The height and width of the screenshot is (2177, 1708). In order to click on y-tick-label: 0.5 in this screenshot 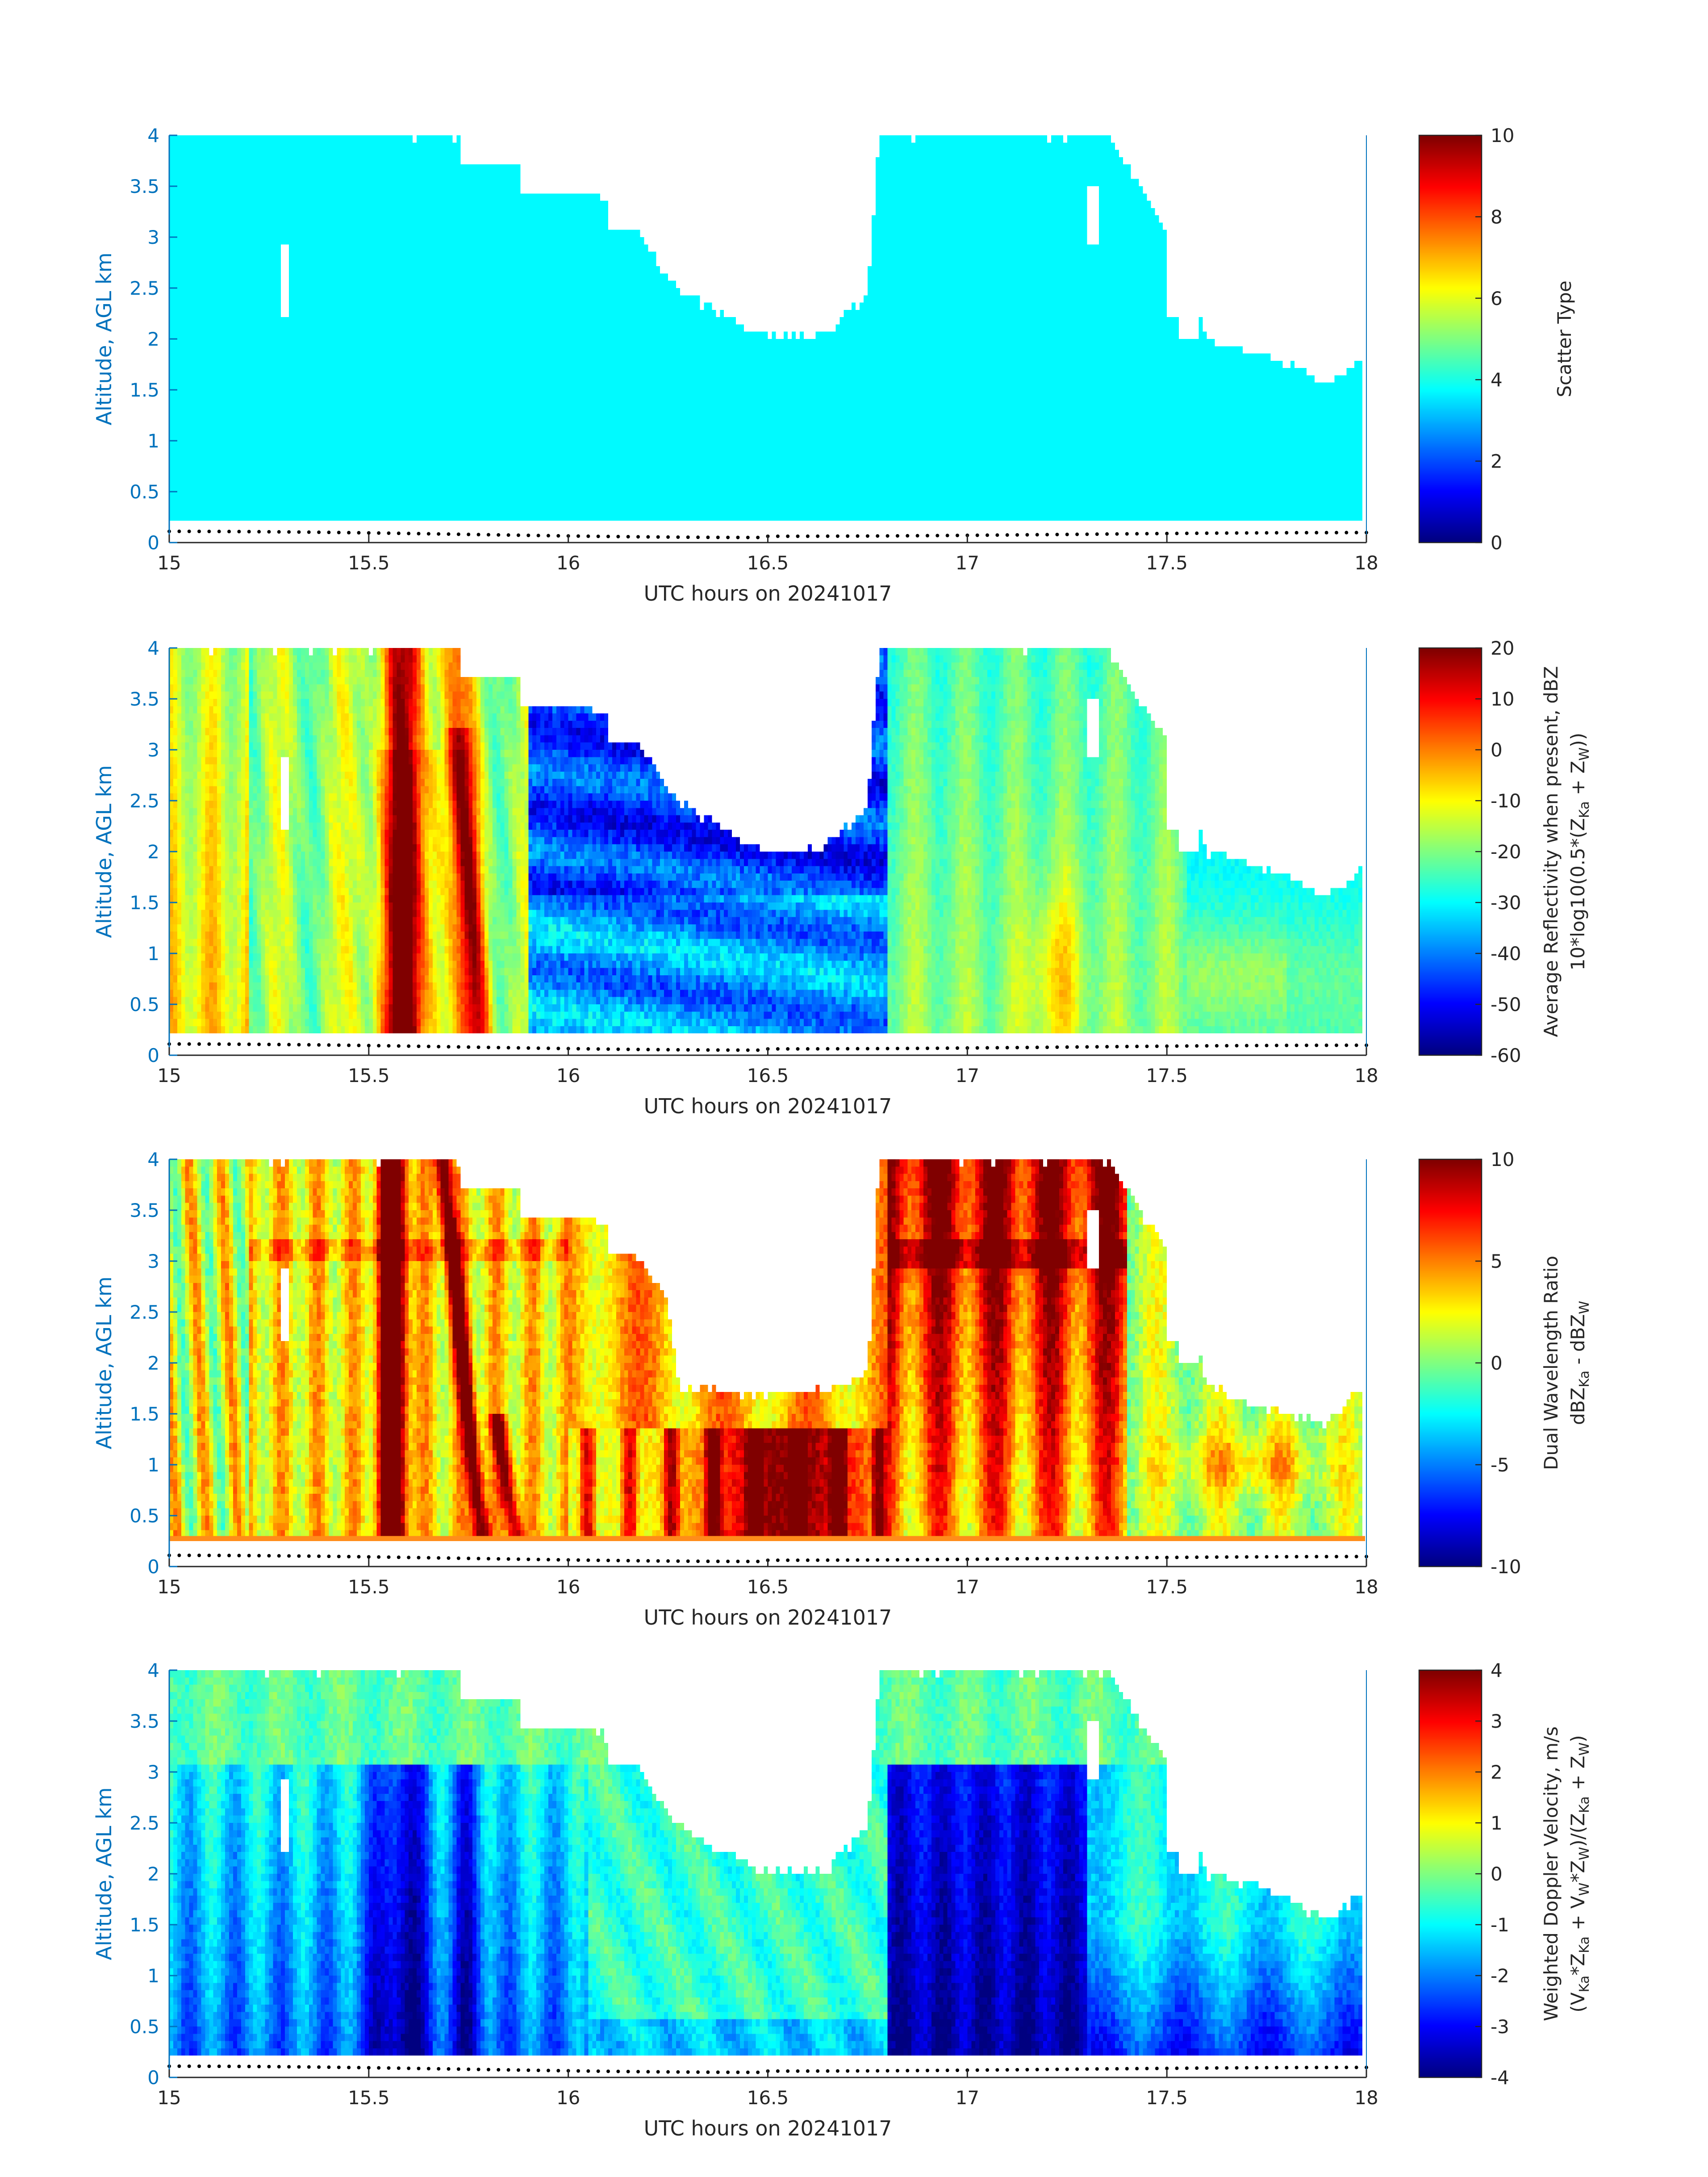, I will do `click(144, 1516)`.